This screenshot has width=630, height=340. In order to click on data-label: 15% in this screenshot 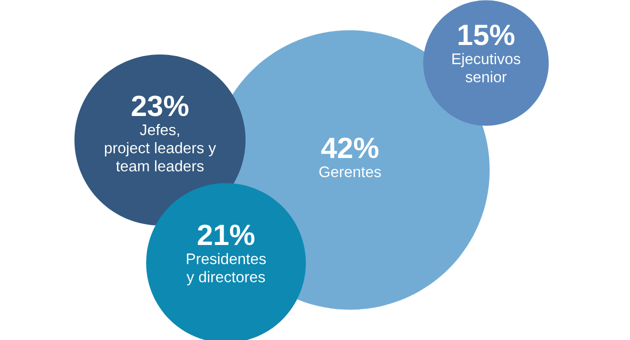, I will do `click(486, 35)`.